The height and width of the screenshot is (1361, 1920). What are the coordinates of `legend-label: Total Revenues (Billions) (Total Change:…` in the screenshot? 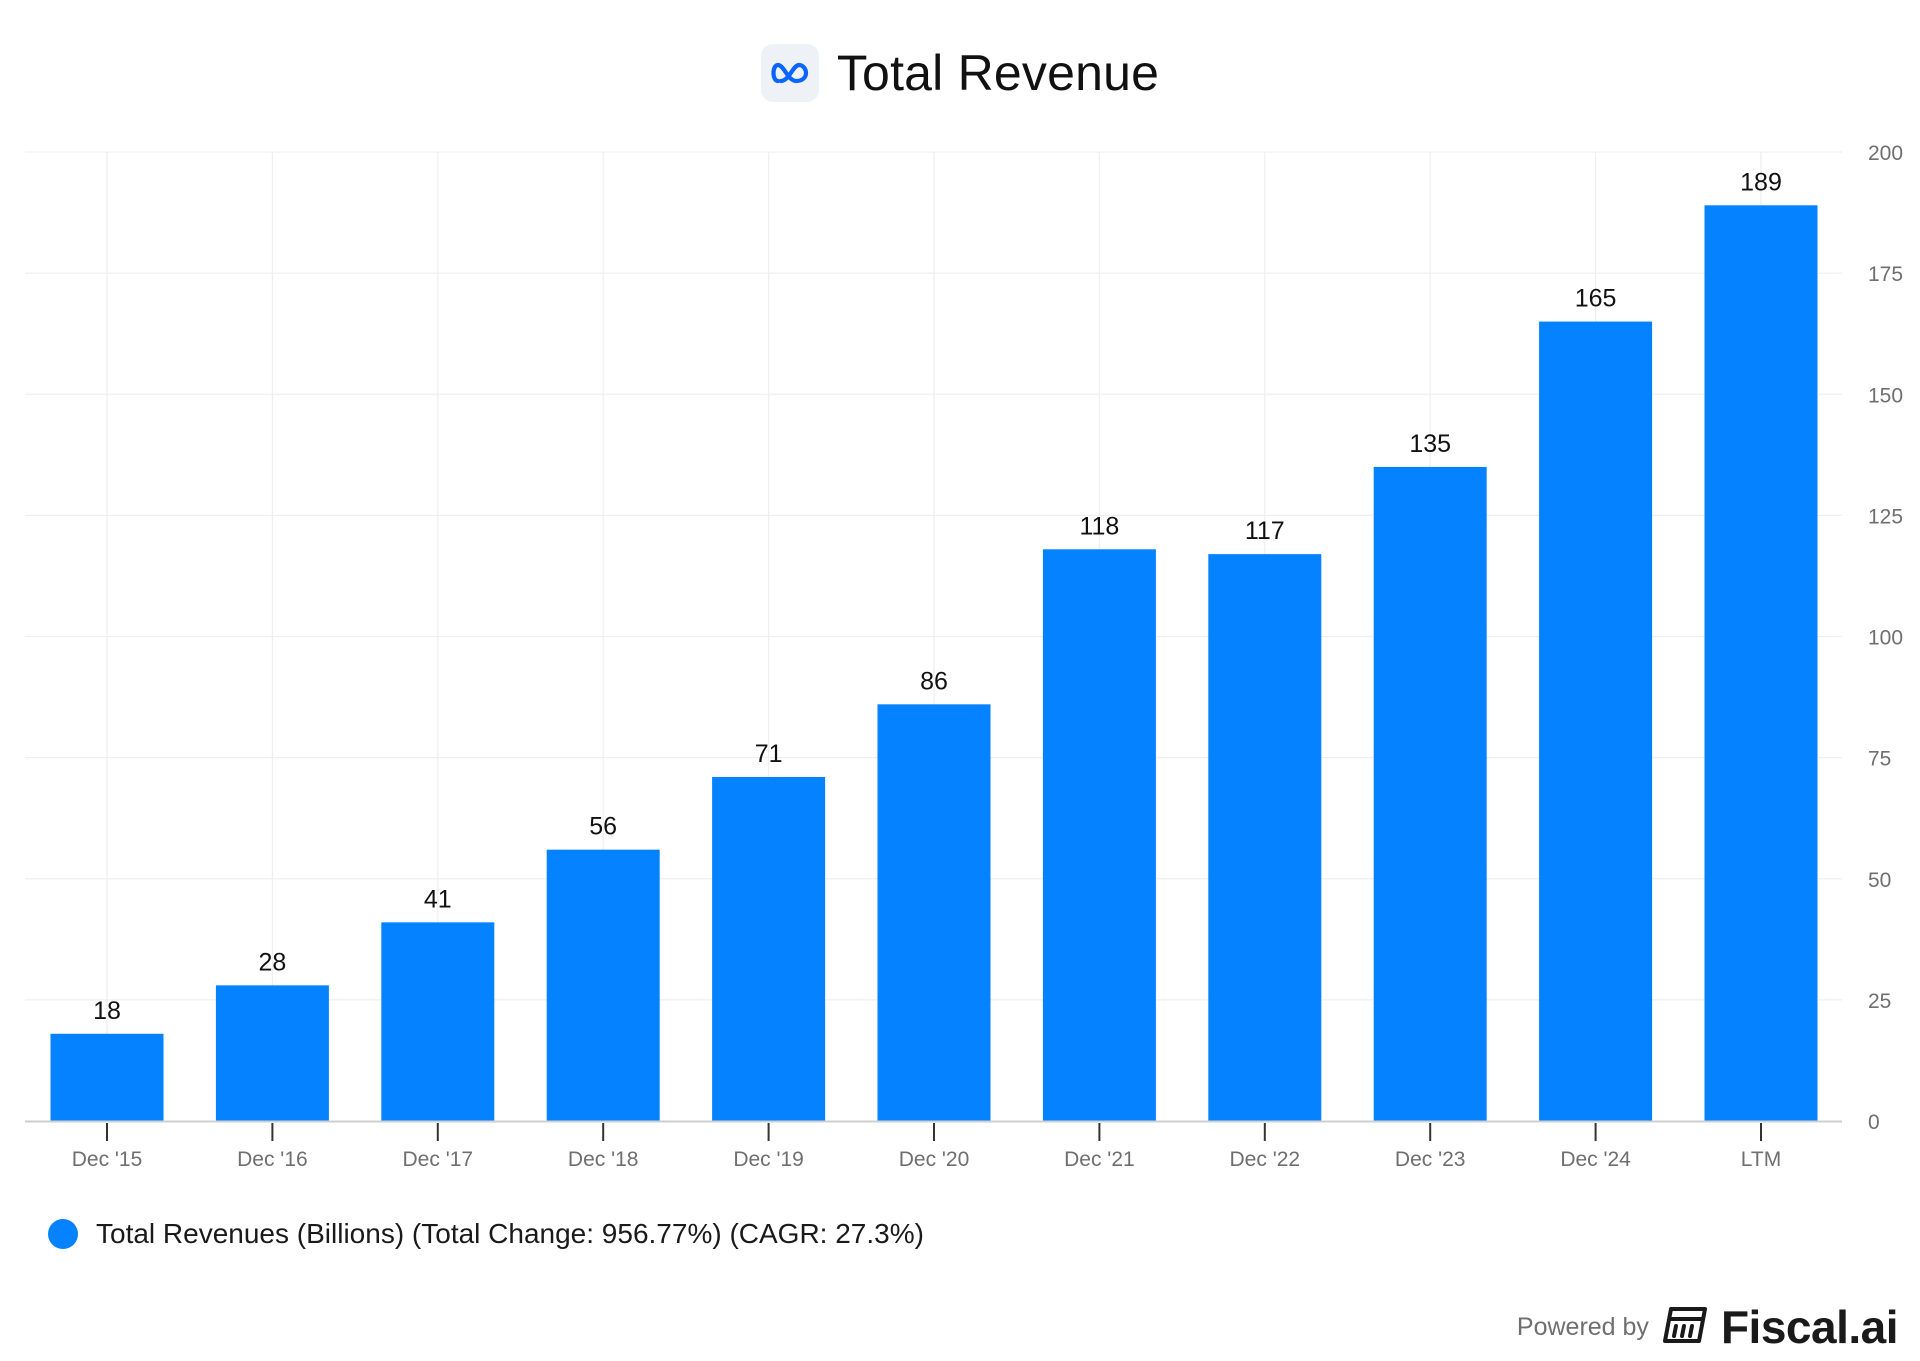 It's located at (510, 1233).